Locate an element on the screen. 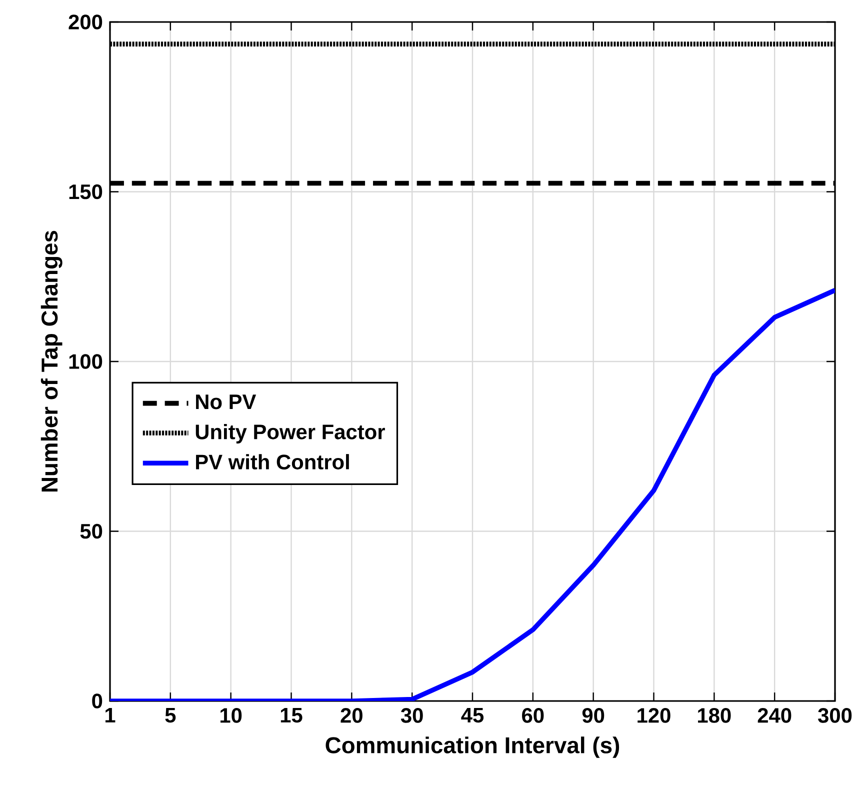  x-tick-label: 10 is located at coordinates (231, 715).